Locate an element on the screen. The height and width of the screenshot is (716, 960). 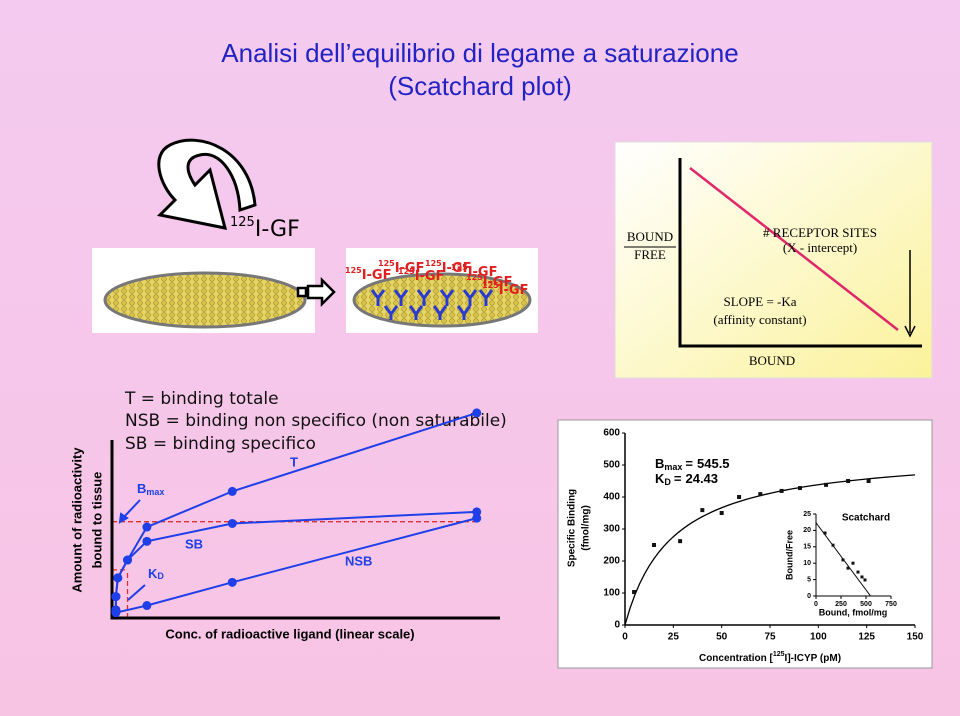
y-tick-label: 25 is located at coordinates (807, 514).